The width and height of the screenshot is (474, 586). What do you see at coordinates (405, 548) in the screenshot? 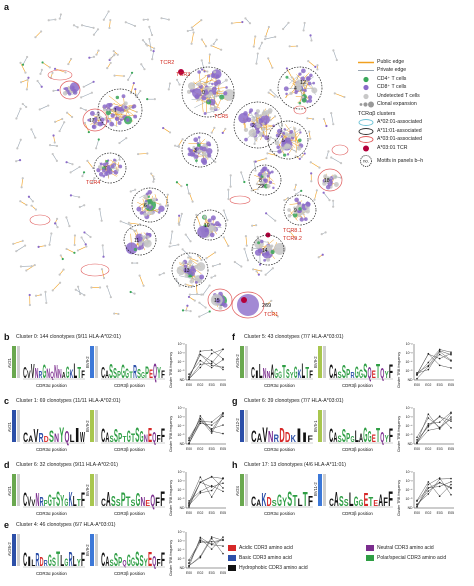
I see `neutral-label: Neutral CDR3 amino acid` at bounding box center [405, 548].